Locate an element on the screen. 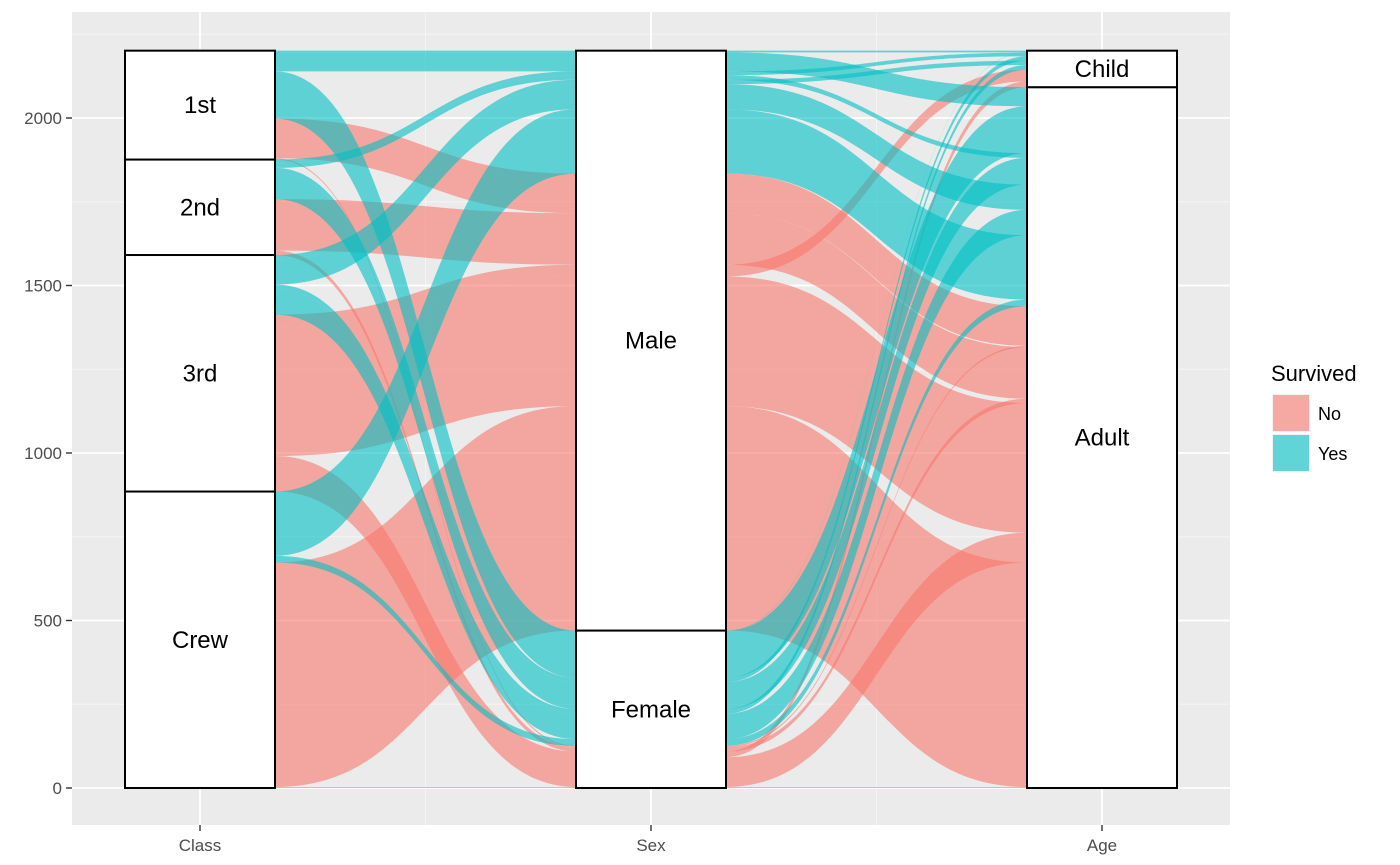  legend-title: Survived is located at coordinates (1314, 373).